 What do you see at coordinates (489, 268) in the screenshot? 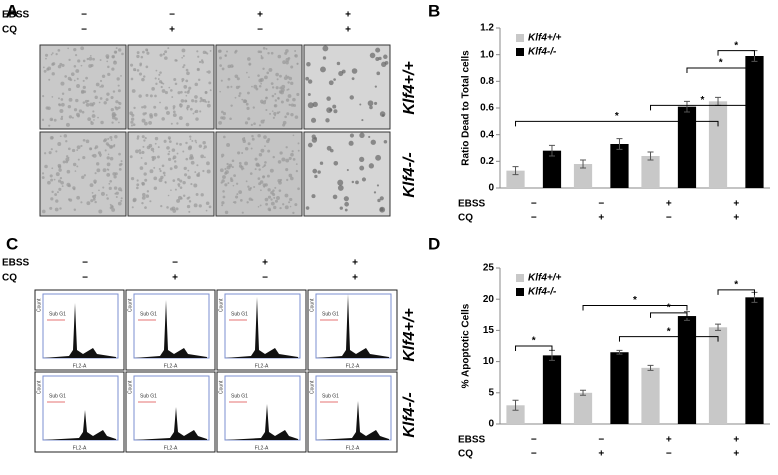
I see `y-tick-label: 25` at bounding box center [489, 268].